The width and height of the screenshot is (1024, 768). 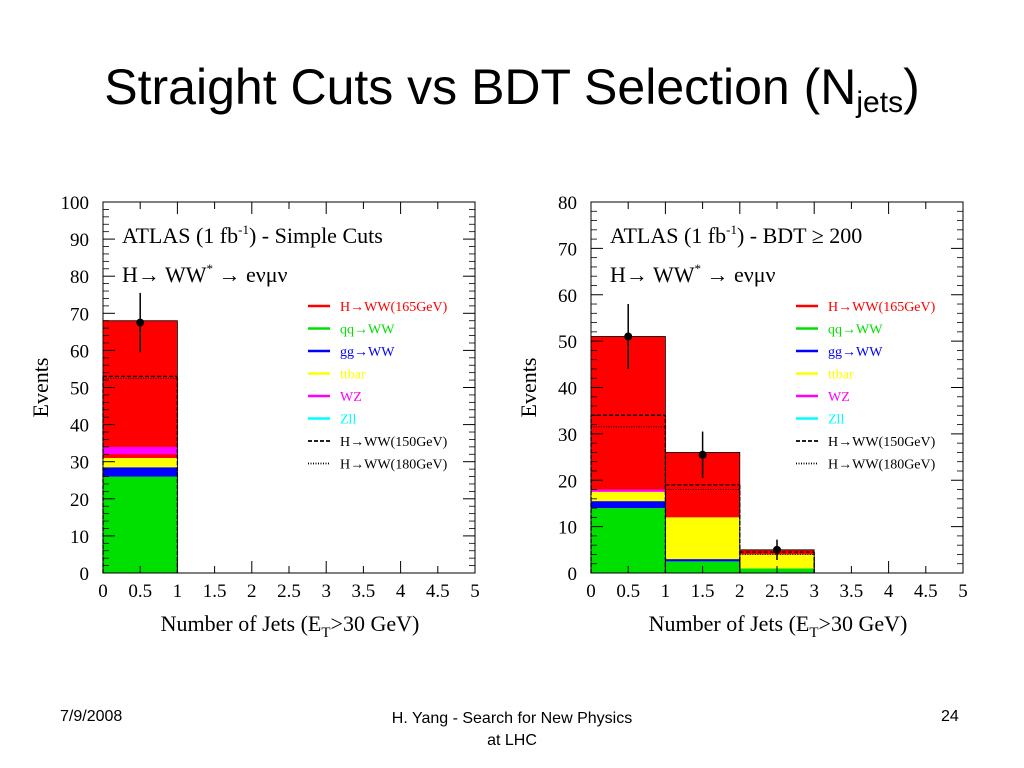 I want to click on bar-WZ-bin0, so click(x=628, y=490).